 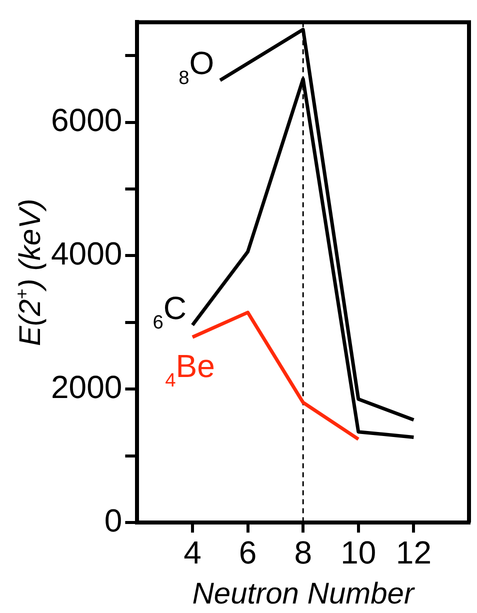 What do you see at coordinates (29, 272) in the screenshot?
I see `y-axis-title: E(2+) (keV)` at bounding box center [29, 272].